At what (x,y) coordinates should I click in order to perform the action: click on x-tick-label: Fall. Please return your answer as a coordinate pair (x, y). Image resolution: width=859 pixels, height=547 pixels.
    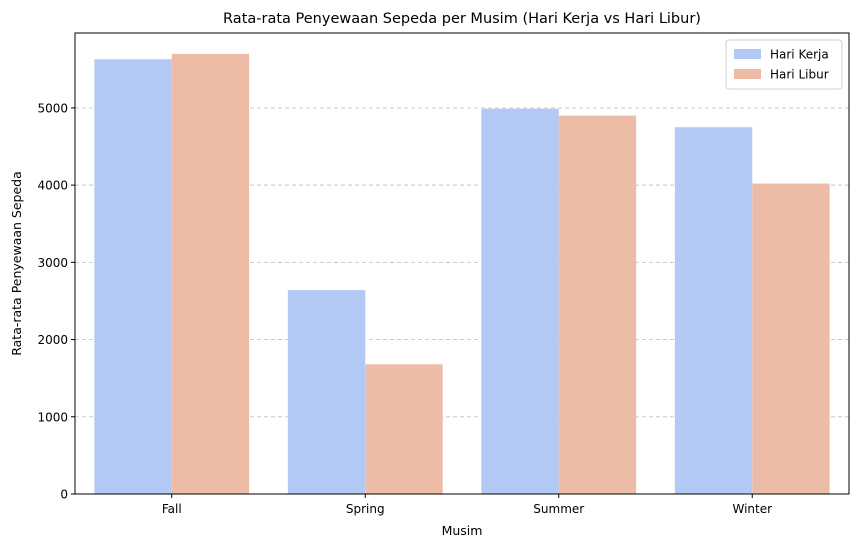
    Looking at the image, I should click on (172, 509).